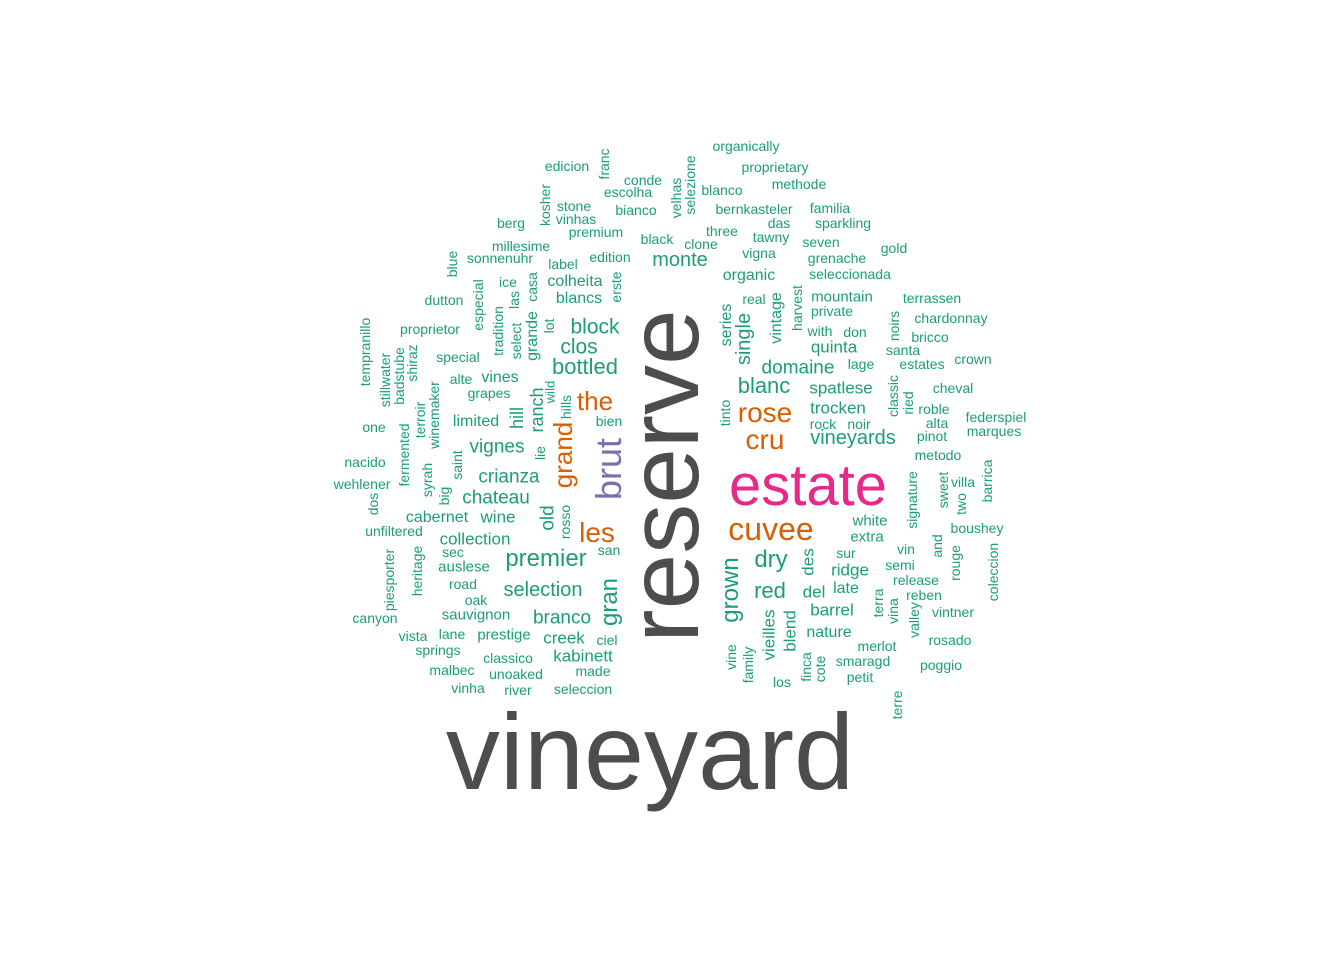 The image size is (1344, 960). What do you see at coordinates (413, 636) in the screenshot?
I see `word-vista: vista` at bounding box center [413, 636].